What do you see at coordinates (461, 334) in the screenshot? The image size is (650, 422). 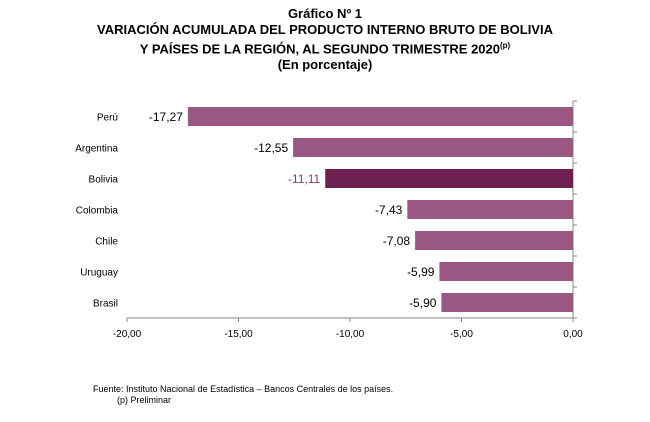 I see `x-tick-label: -5,00` at bounding box center [461, 334].